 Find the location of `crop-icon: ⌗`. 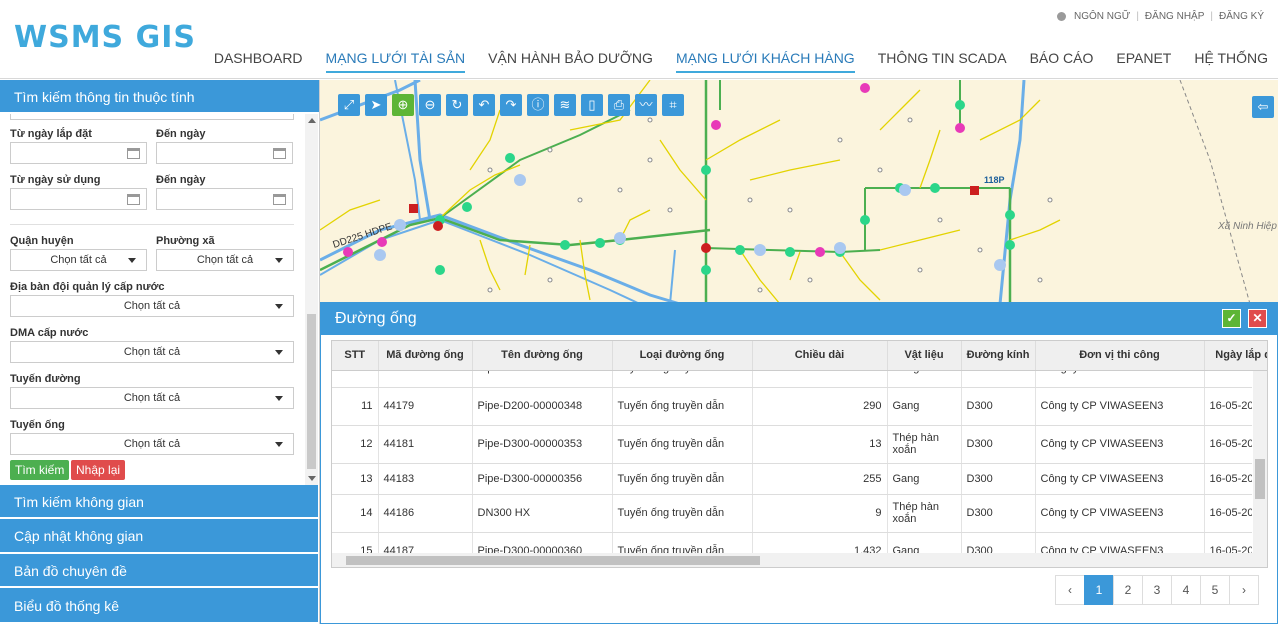

crop-icon: ⌗ is located at coordinates (673, 105).